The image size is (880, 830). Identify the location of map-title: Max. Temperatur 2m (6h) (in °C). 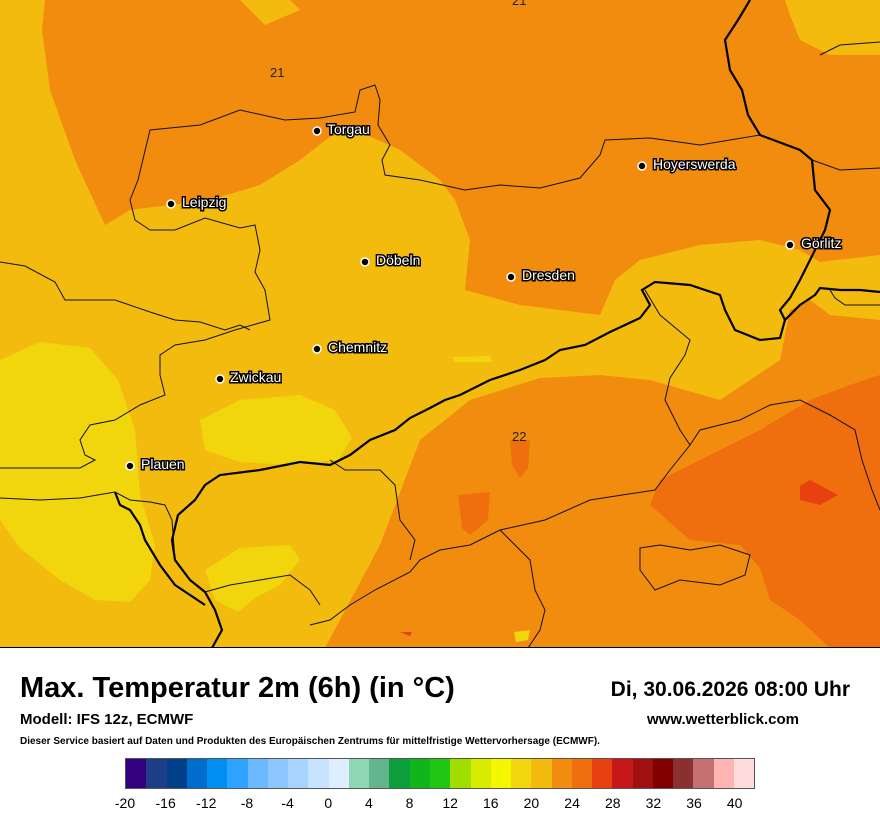
(237, 688).